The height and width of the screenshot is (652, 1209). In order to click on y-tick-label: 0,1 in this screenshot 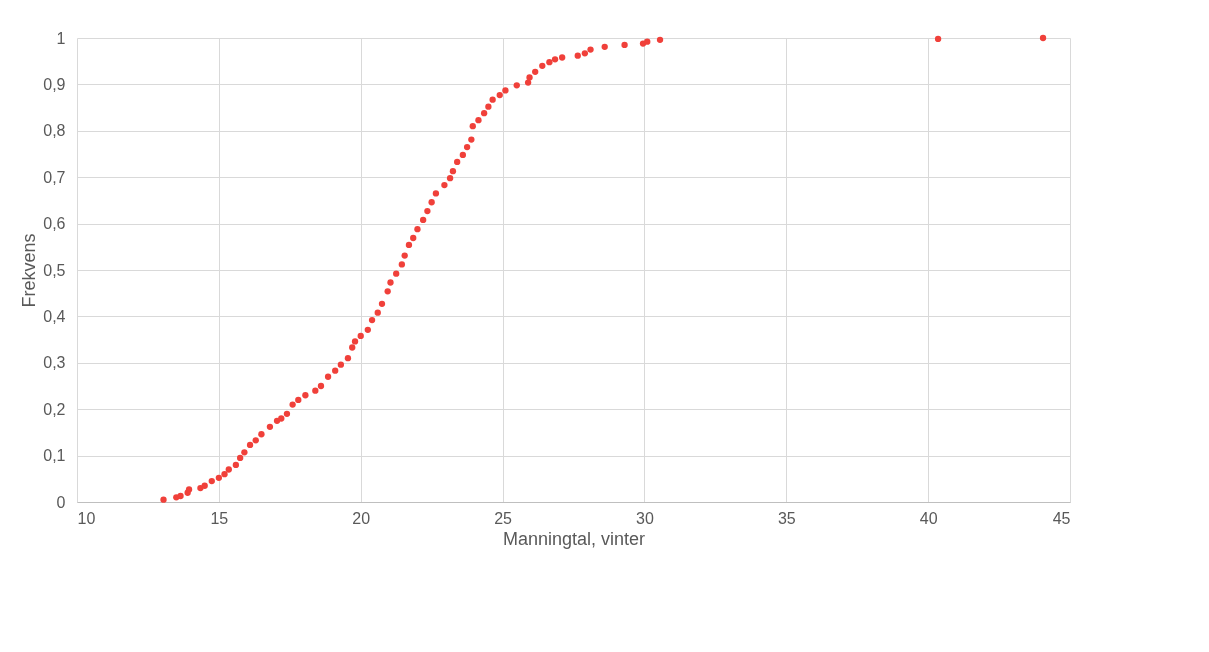, I will do `click(54, 456)`.